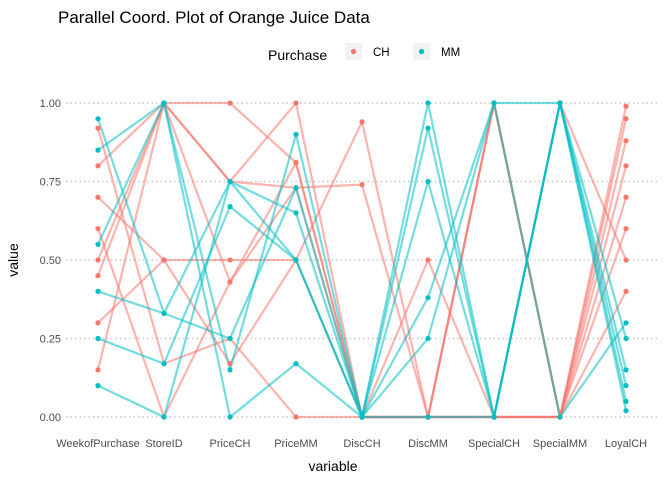 The width and height of the screenshot is (672, 480). I want to click on y-axis-ticks: 0.00 0.25 0.50 0.75 1.00, so click(50, 261).